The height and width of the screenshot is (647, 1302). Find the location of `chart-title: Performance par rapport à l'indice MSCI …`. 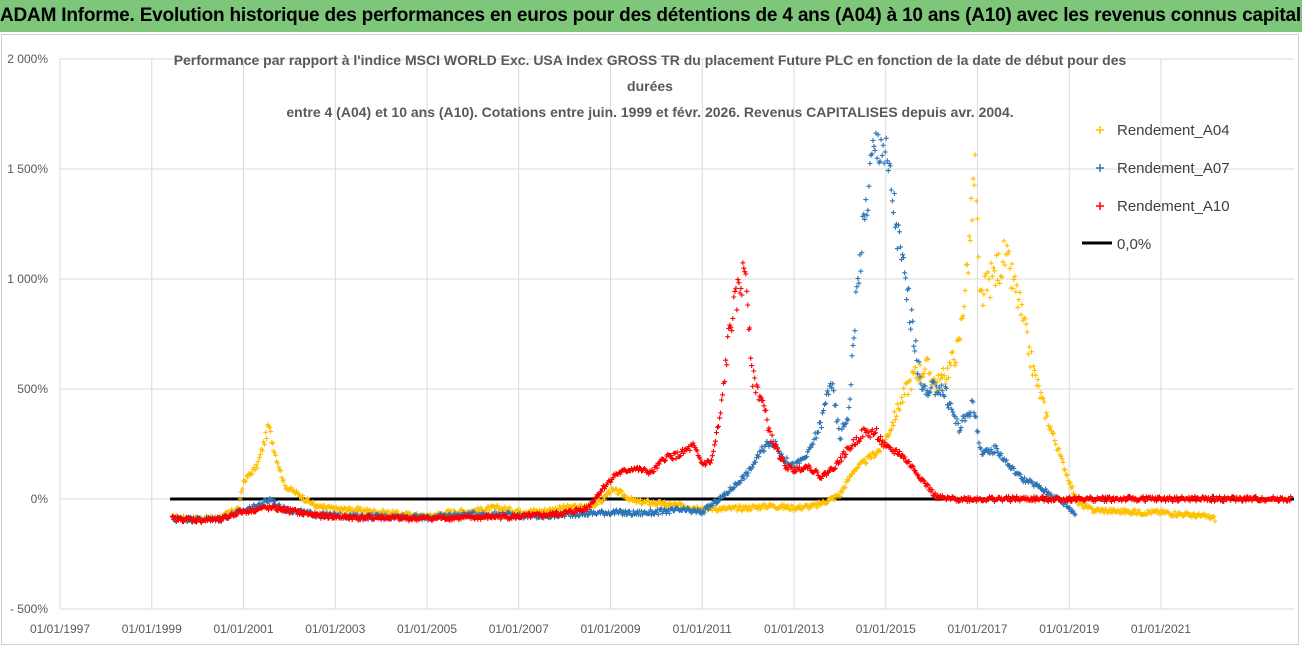

chart-title: Performance par rapport à l'indice MSCI … is located at coordinates (650, 86).